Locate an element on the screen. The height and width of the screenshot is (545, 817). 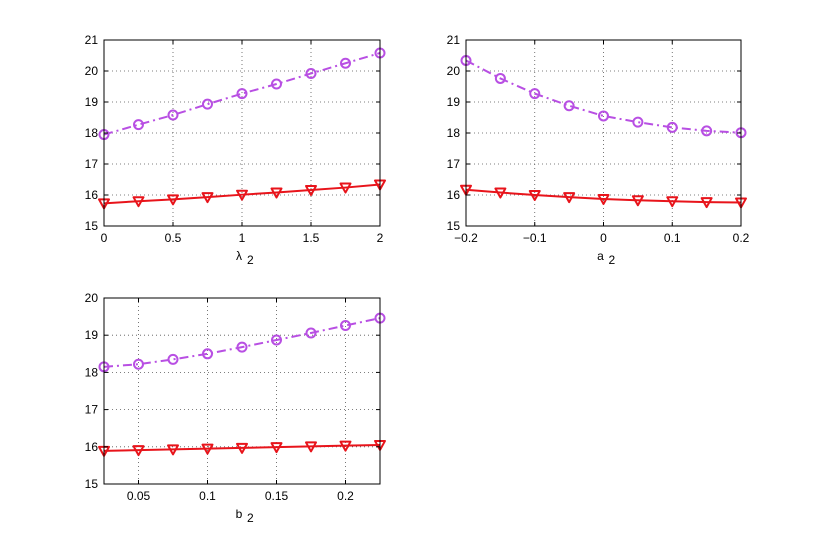
x-tick-label: 2 is located at coordinates (380, 238).